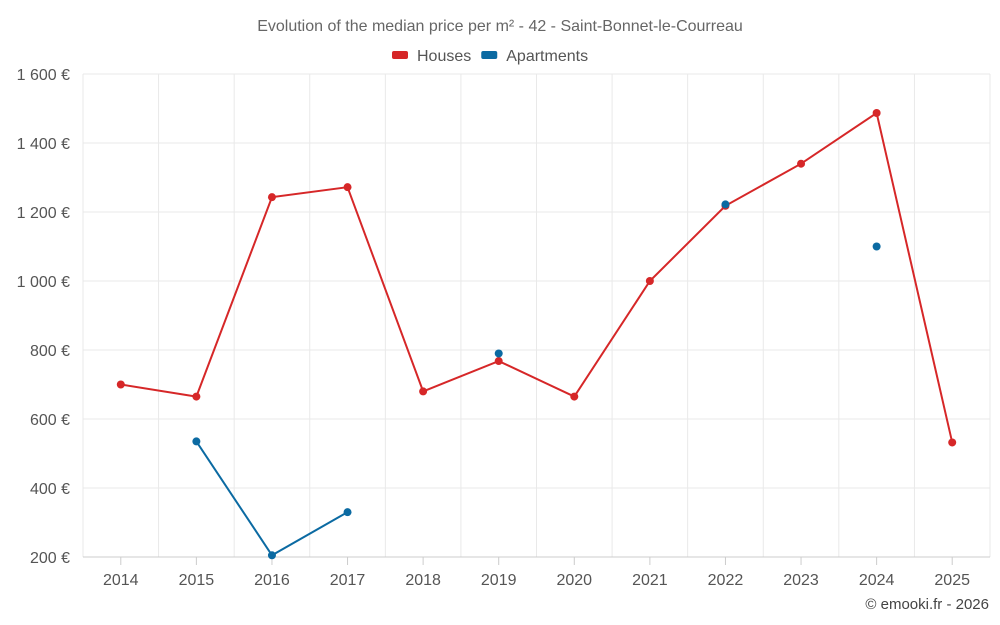  What do you see at coordinates (196, 441) in the screenshot?
I see `data-point-apartments-2015` at bounding box center [196, 441].